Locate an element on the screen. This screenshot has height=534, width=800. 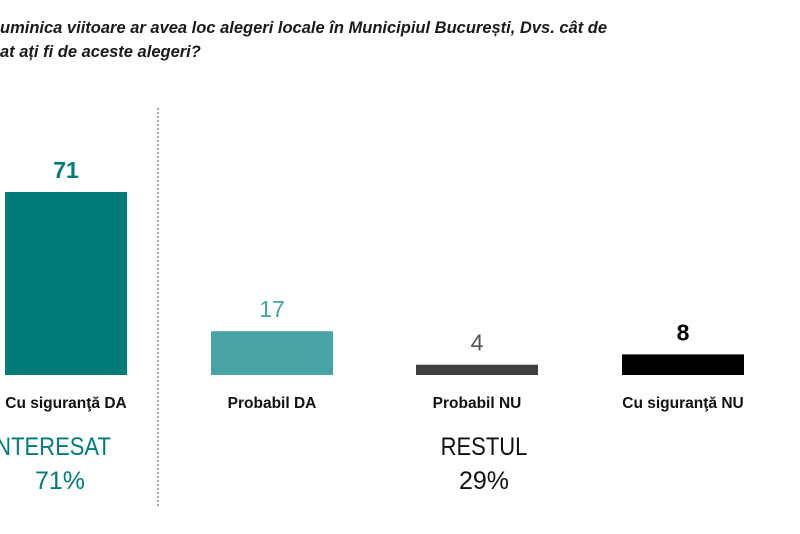
category-label: Cu siguranţă NU is located at coordinates (682, 403).